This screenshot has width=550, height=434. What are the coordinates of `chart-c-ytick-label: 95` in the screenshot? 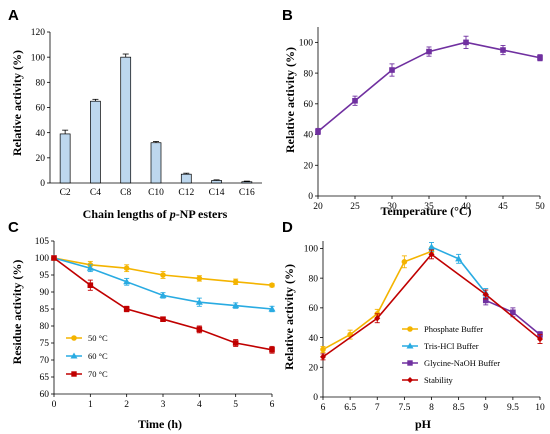 It's located at (45, 276).